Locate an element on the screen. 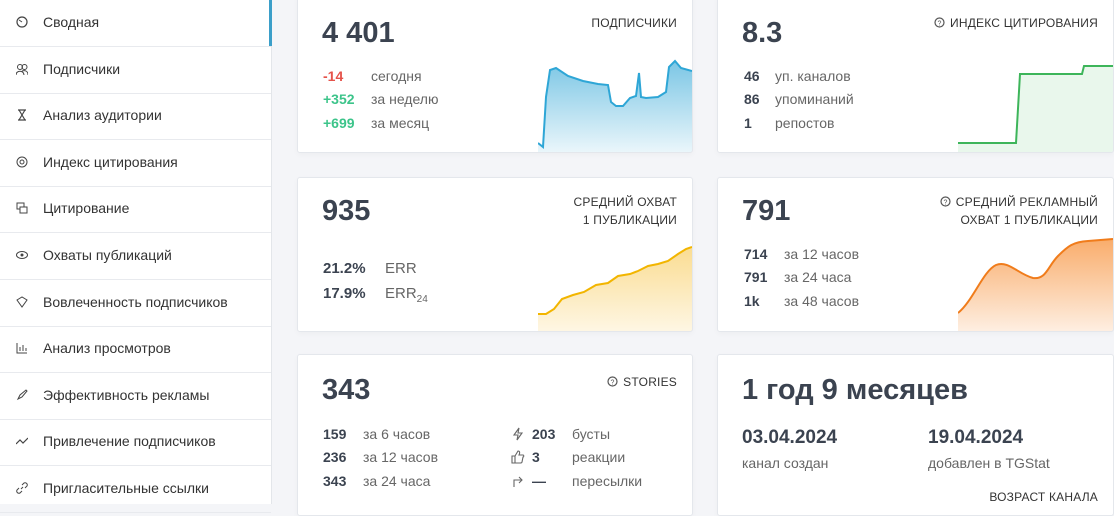  card-title: ? STORIES is located at coordinates (642, 382).